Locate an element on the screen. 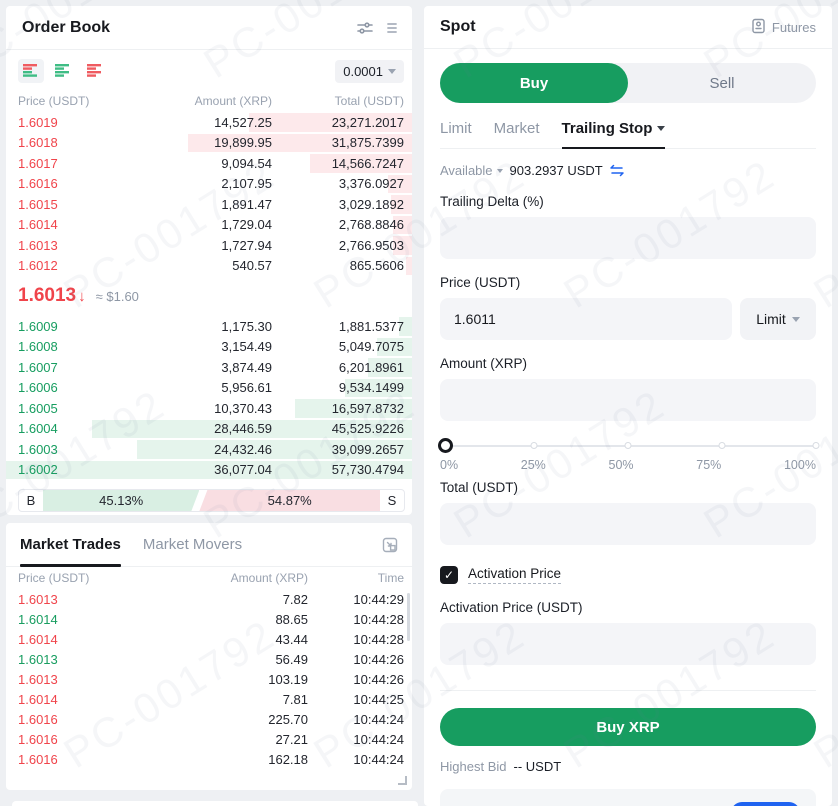  check-icon: ✓ is located at coordinates (449, 575).